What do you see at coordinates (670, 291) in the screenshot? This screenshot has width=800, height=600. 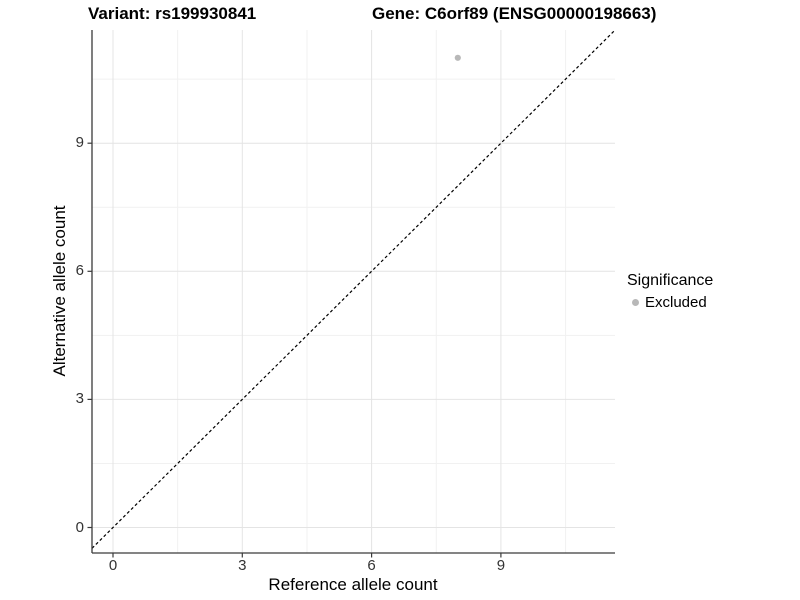 I see `legend: Significance Excluded` at bounding box center [670, 291].